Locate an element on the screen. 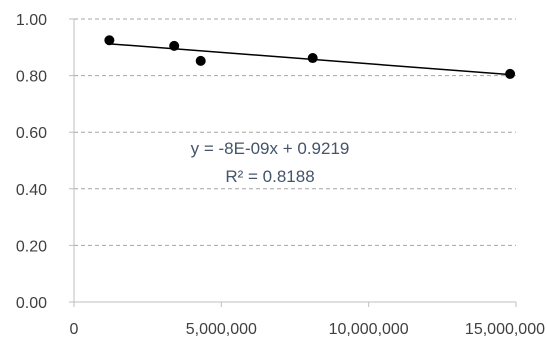 Image resolution: width=547 pixels, height=341 pixels. y-axis-tick-labels: 0.00 0.20 0.40 0.60 0.80 1.00 is located at coordinates (31, 162).